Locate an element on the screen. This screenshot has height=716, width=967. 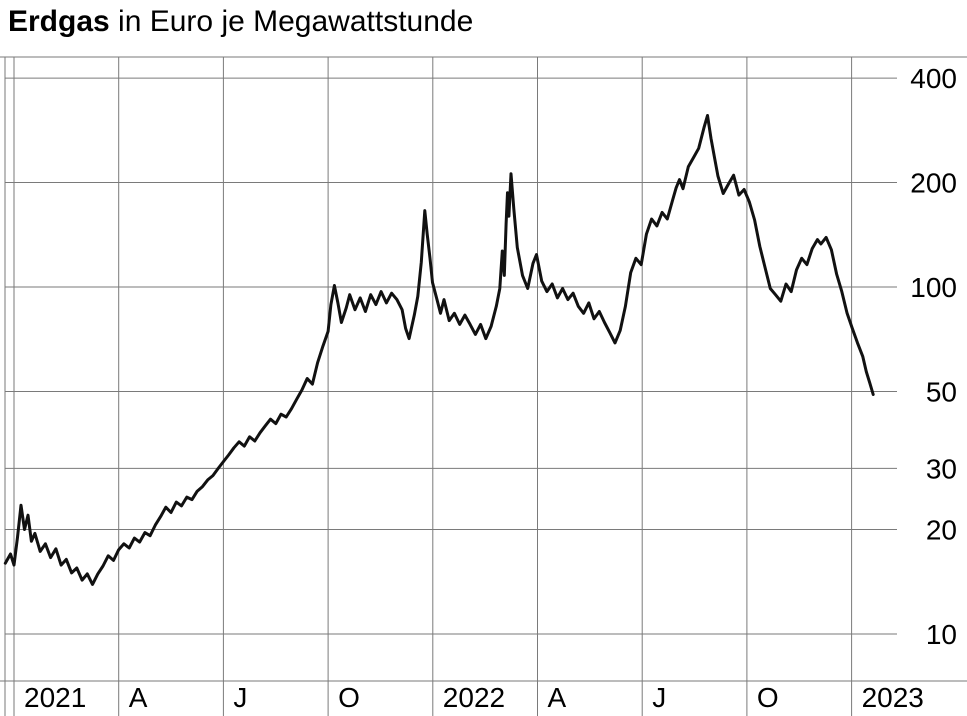
x-axis-label: 2022 is located at coordinates (474, 697).